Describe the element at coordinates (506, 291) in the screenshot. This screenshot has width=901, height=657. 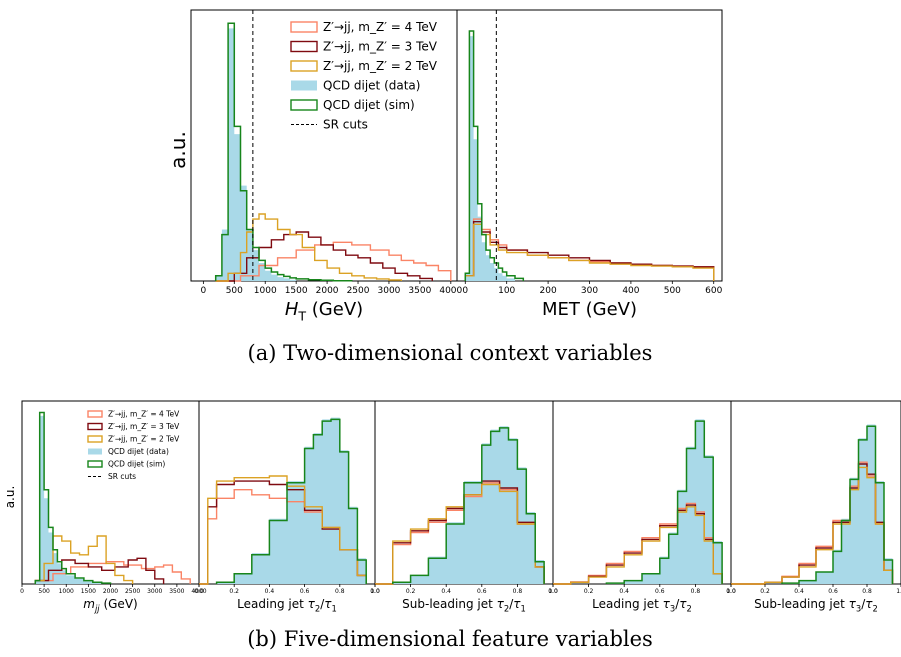
I see `x-tick-label: 100` at that location.